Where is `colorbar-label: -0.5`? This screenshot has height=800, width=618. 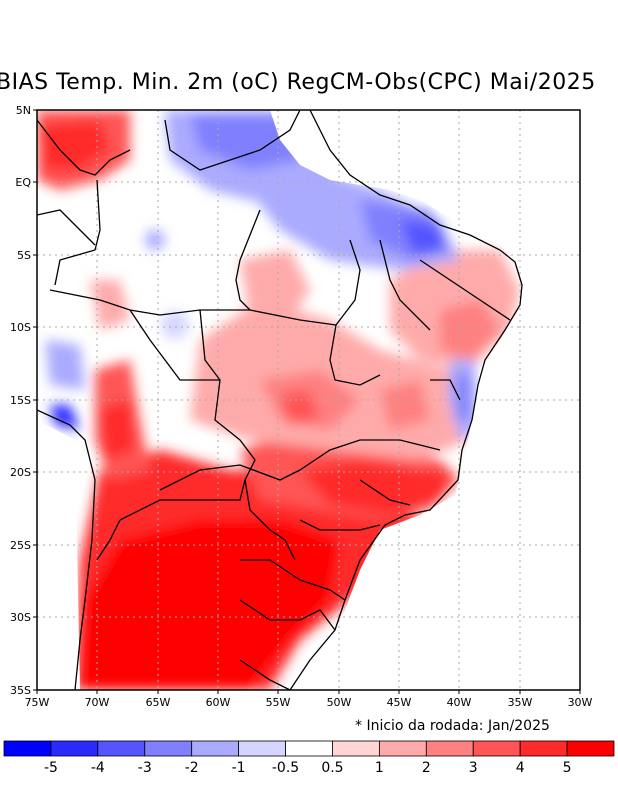 colorbar-label: -0.5 is located at coordinates (285, 768).